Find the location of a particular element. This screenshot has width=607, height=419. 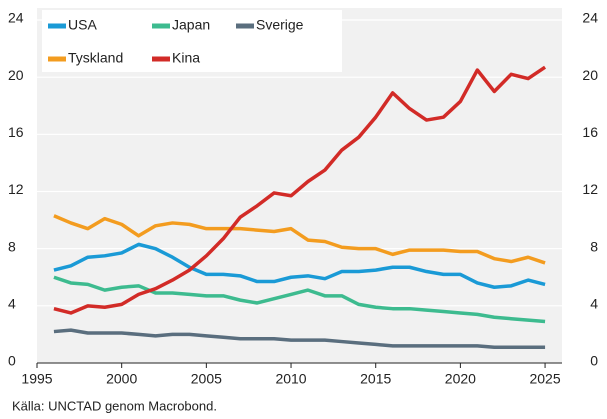

y-tick-label: 16 is located at coordinates (16, 132).